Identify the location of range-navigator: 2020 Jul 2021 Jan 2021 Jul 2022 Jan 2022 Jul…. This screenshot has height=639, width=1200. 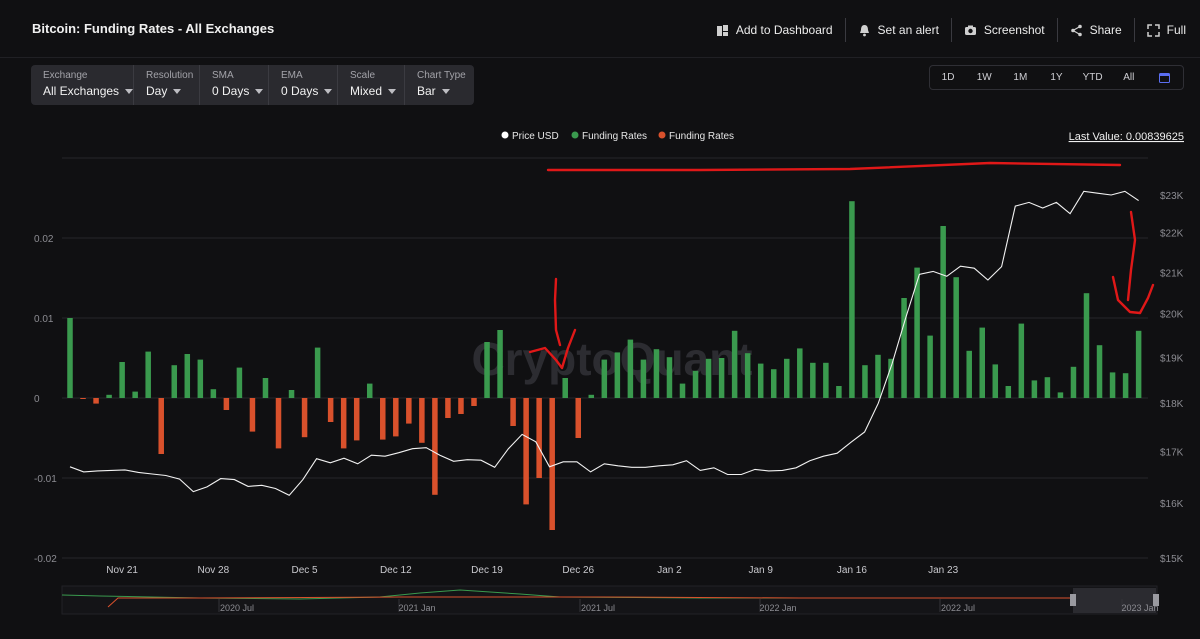
(610, 600).